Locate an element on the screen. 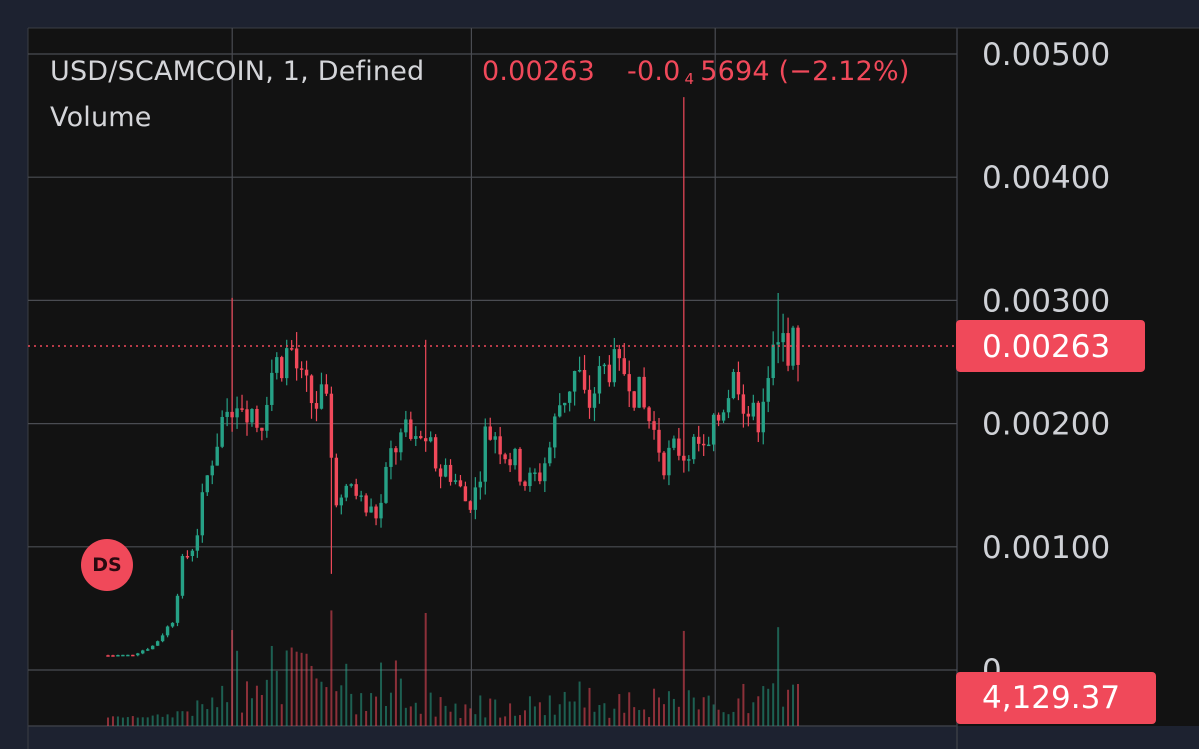 This screenshot has width=1199, height=749. ds-badge: DS is located at coordinates (107, 565).